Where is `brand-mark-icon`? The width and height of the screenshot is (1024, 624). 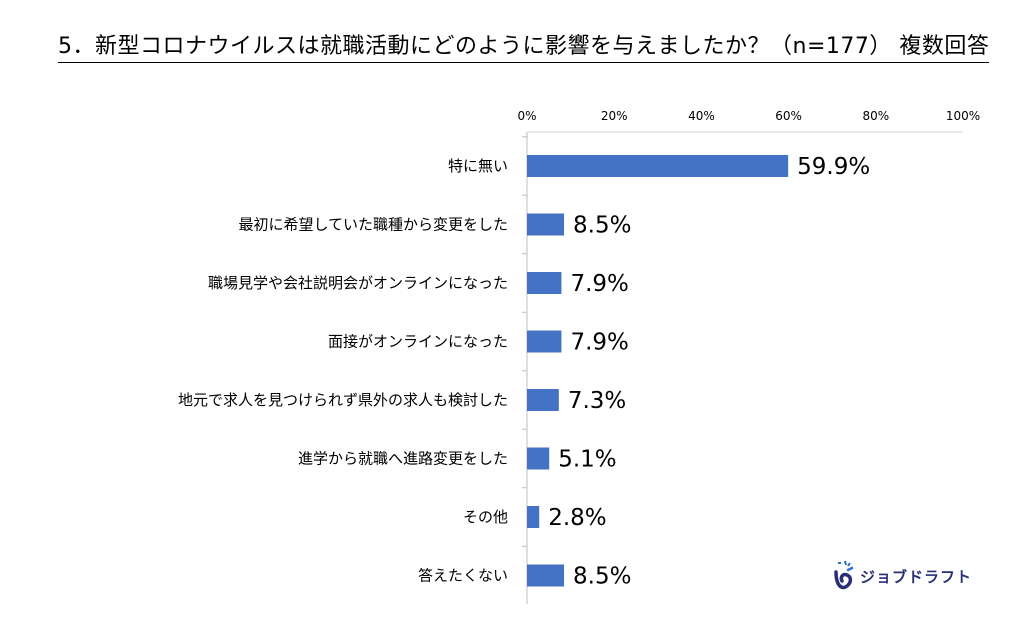 brand-mark-icon is located at coordinates (844, 575).